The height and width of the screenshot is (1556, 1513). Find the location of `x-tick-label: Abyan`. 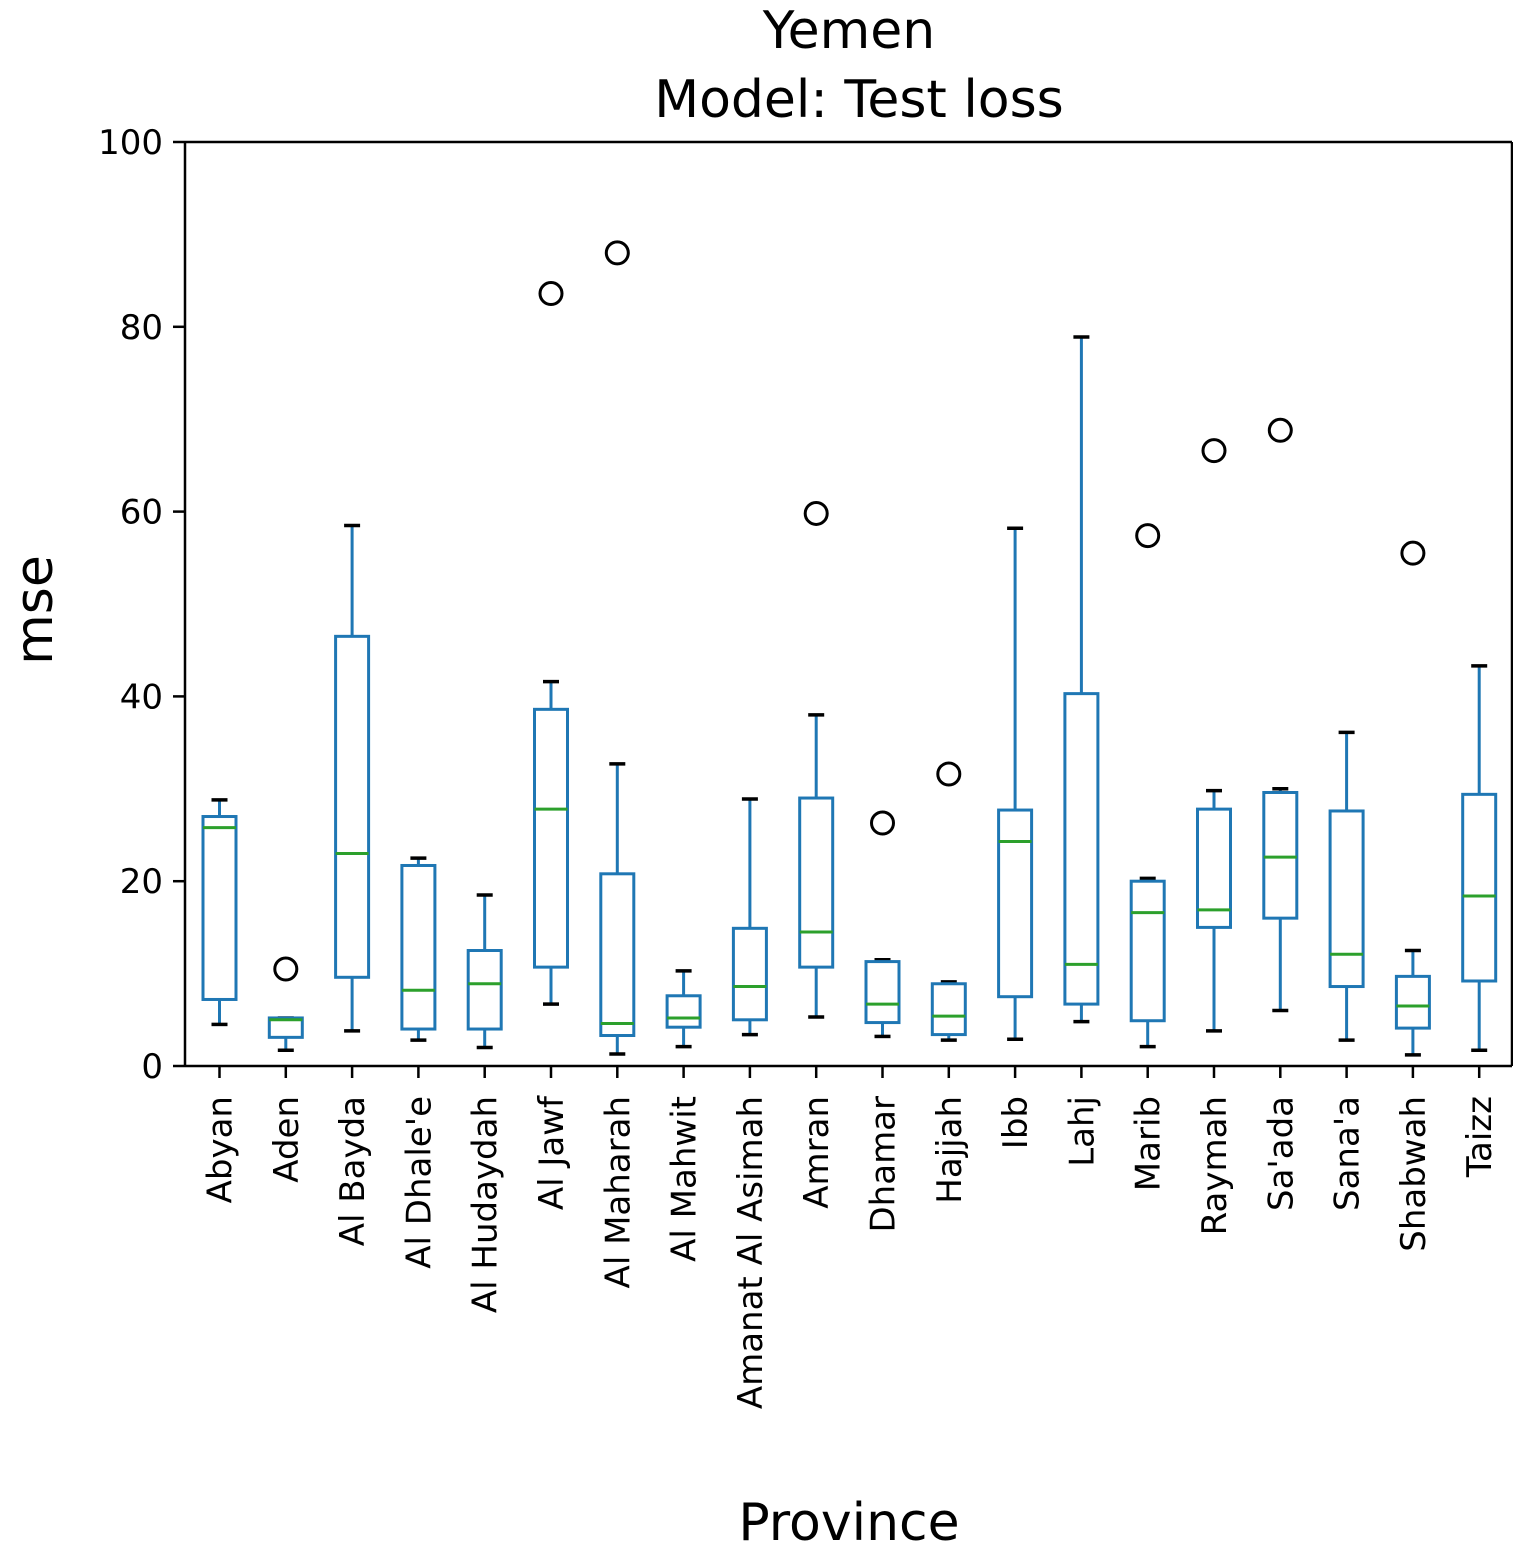

x-tick-label: Abyan is located at coordinates (221, 1149).